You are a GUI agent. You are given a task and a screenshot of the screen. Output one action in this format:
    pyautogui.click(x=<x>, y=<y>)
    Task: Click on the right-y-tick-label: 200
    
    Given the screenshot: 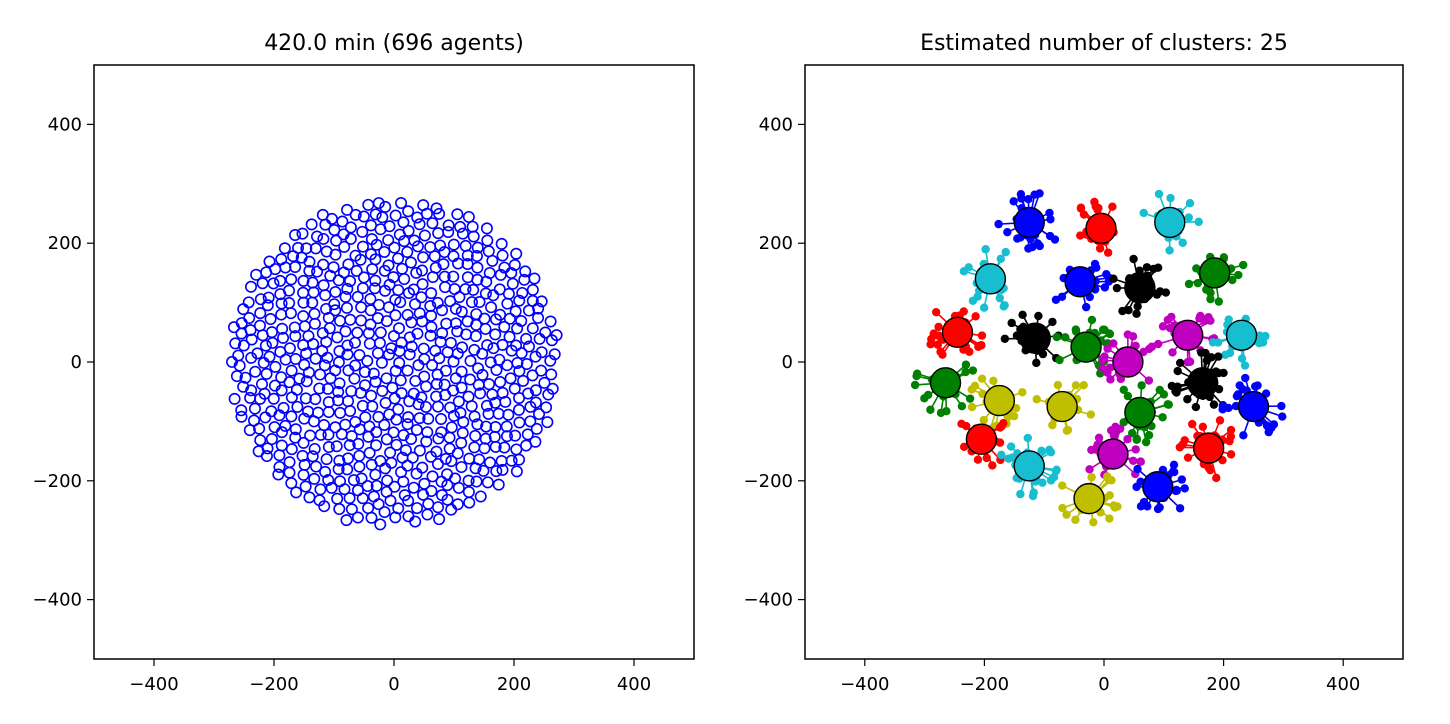 What is the action you would take?
    pyautogui.click(x=776, y=243)
    